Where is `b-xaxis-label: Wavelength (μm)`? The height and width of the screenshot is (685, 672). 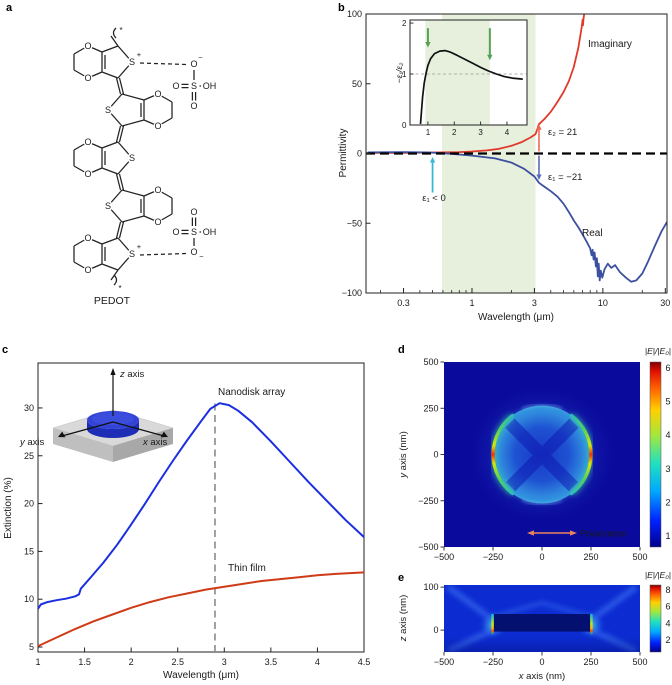 b-xaxis-label: Wavelength (μm) is located at coordinates (516, 317).